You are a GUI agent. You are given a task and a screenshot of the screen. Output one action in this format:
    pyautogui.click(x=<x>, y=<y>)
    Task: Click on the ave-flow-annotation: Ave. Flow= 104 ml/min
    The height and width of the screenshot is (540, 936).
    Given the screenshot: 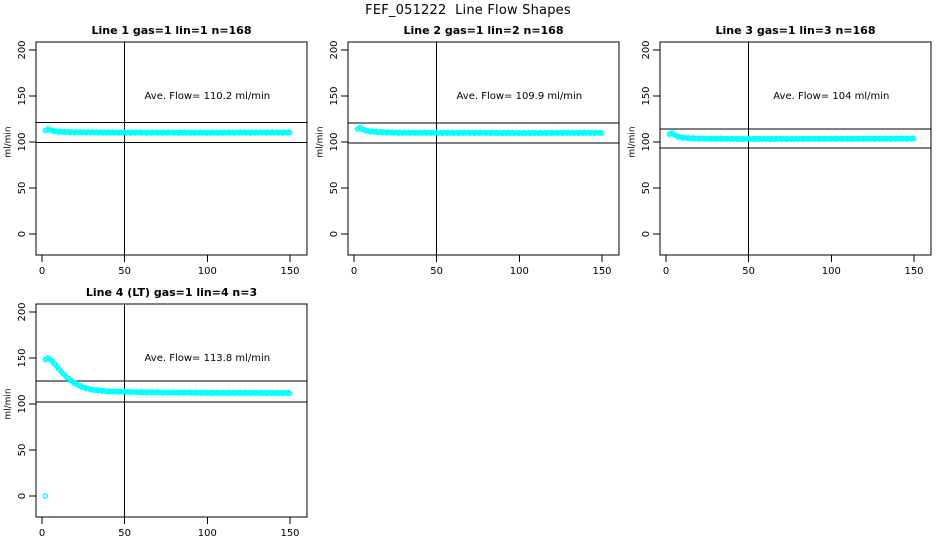 What is the action you would take?
    pyautogui.click(x=831, y=96)
    